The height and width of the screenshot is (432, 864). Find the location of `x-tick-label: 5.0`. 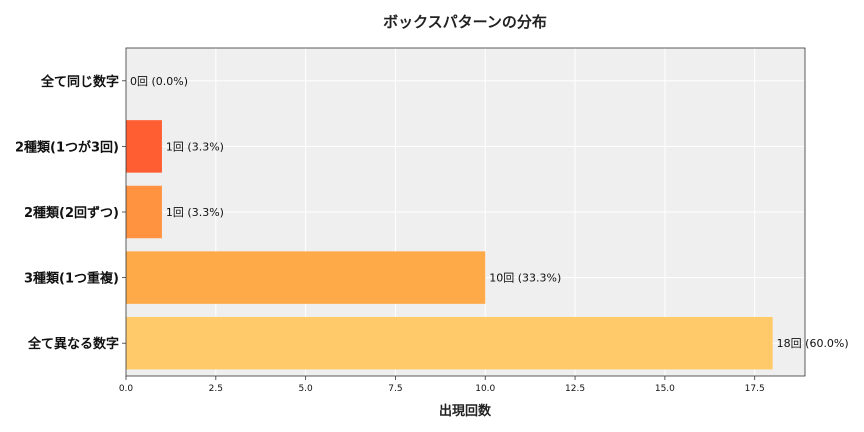

x-tick-label: 5.0 is located at coordinates (305, 389).